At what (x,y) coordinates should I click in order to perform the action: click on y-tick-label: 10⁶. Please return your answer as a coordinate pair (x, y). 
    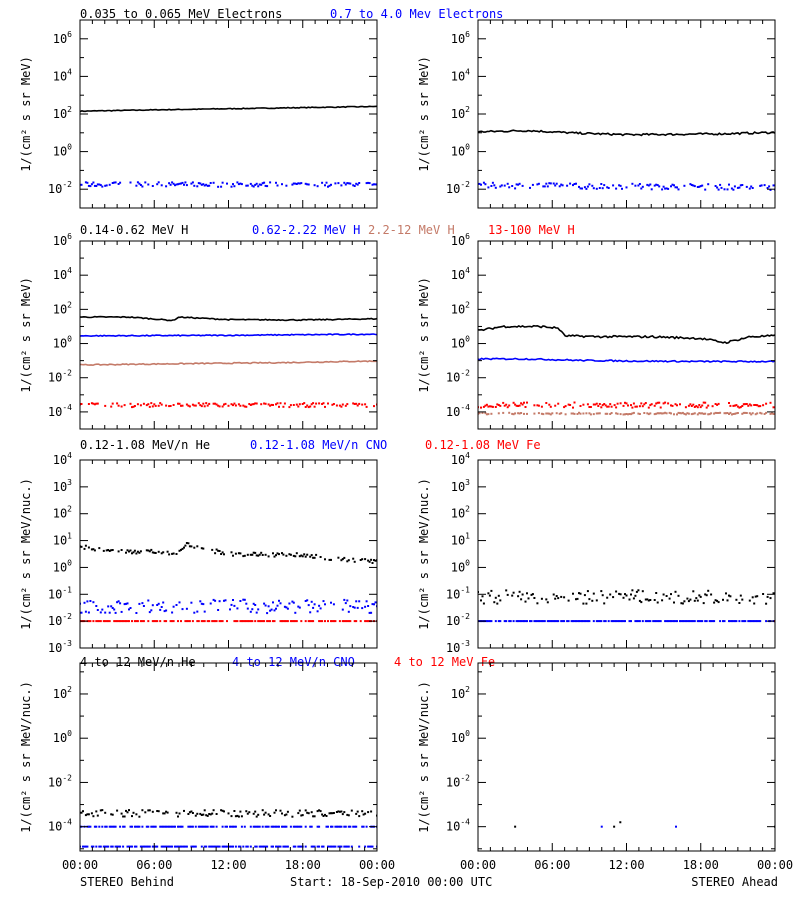
    Looking at the image, I should click on (460, 38).